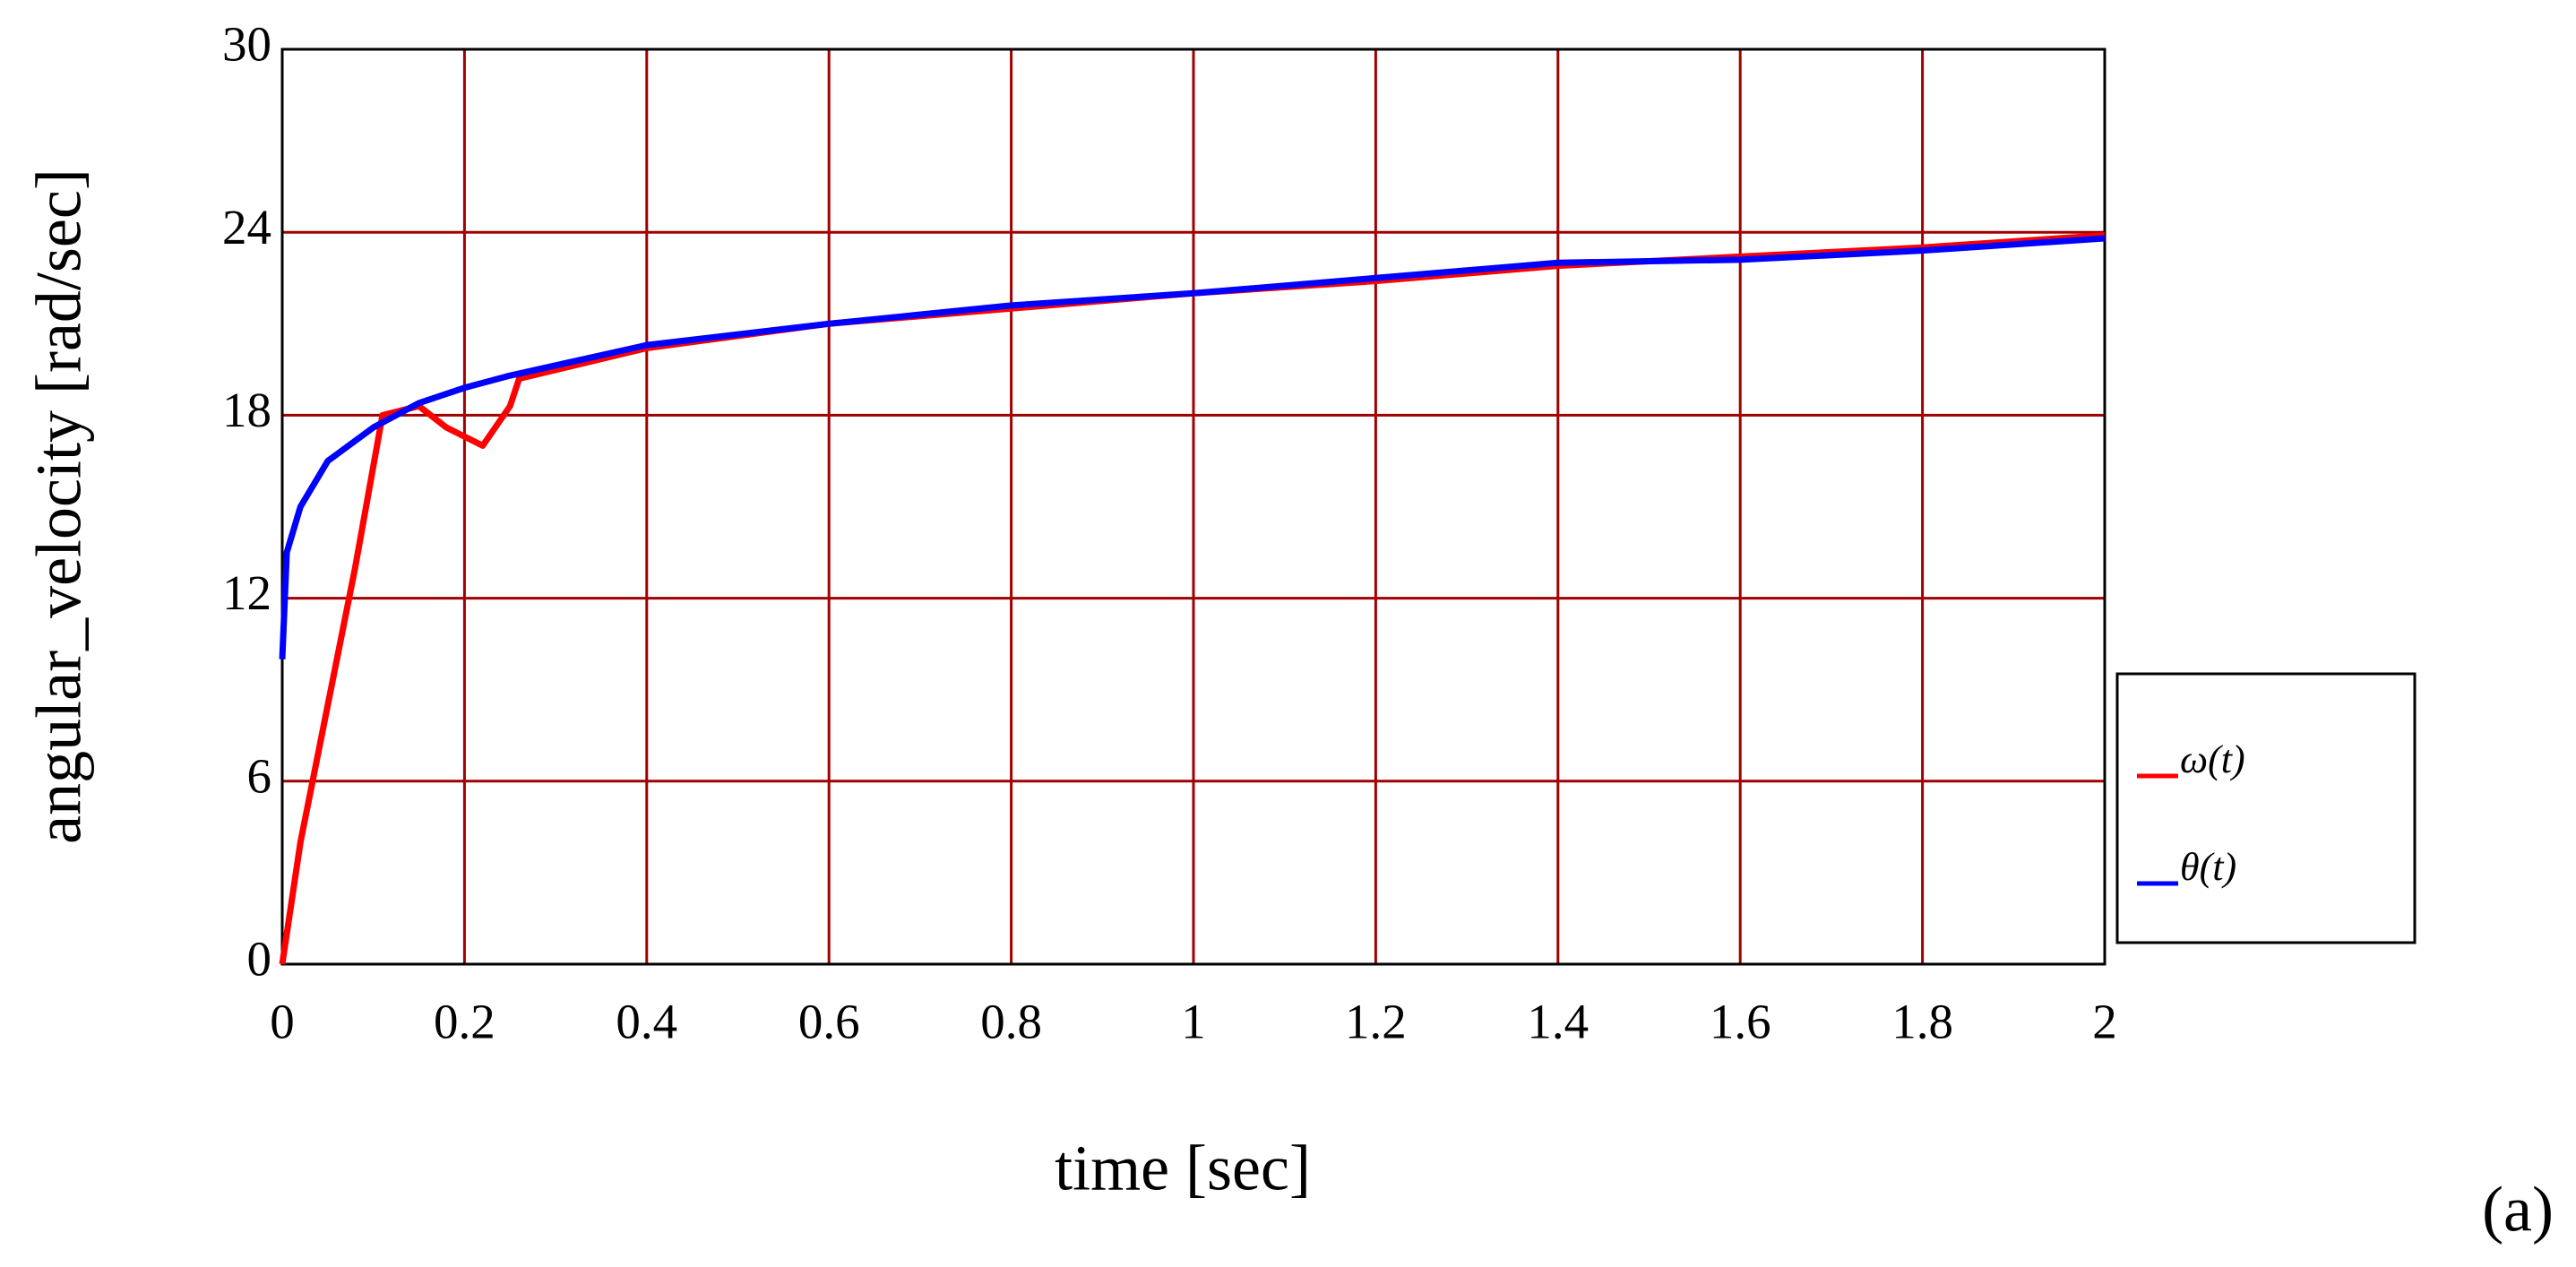 The width and height of the screenshot is (2576, 1267). Describe the element at coordinates (2518, 1209) in the screenshot. I see `panel-label: (a)` at that location.